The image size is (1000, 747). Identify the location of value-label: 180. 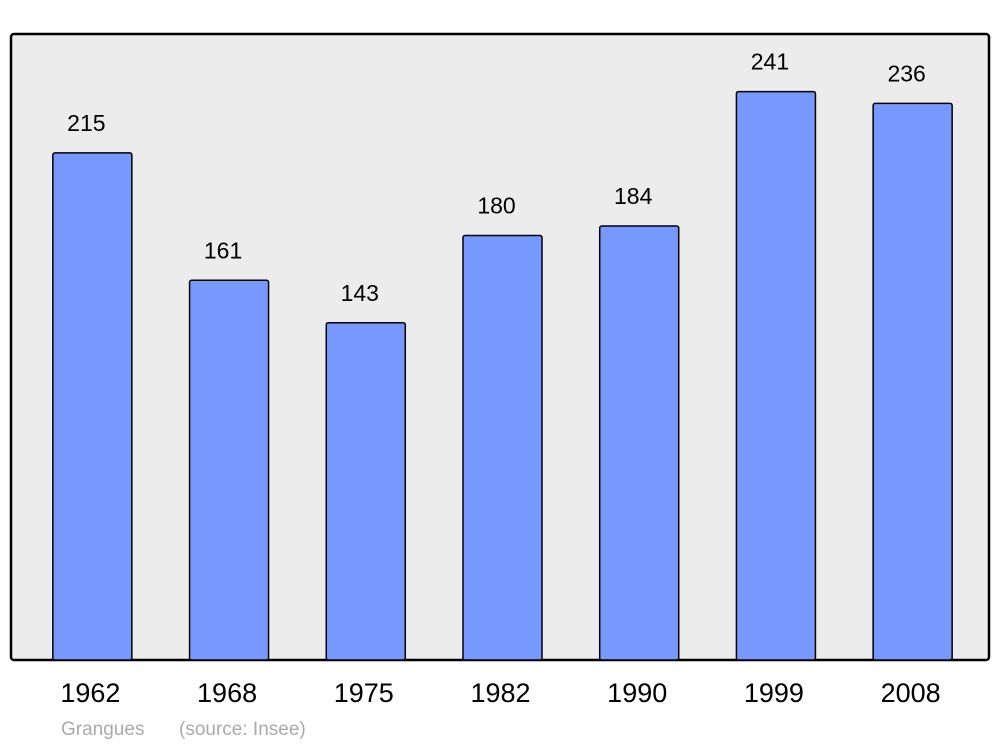
(496, 206).